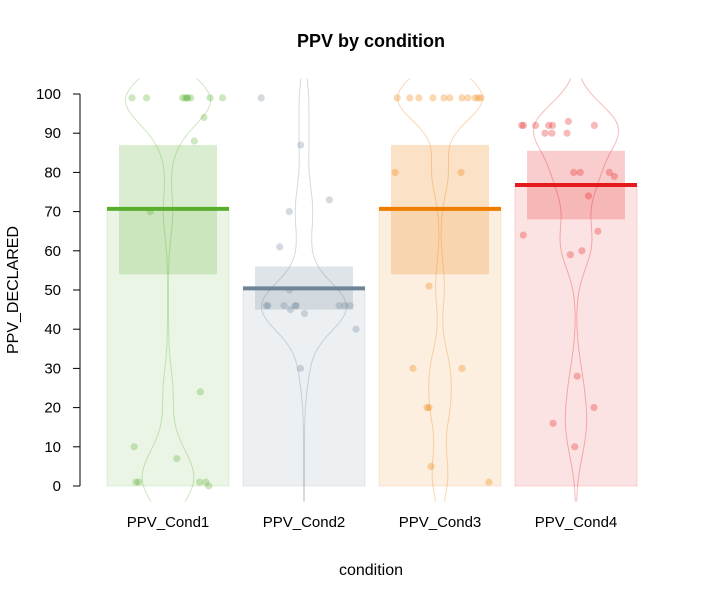 The height and width of the screenshot is (600, 705). What do you see at coordinates (554, 290) in the screenshot?
I see `bean-left-PPV_Cond4` at bounding box center [554, 290].